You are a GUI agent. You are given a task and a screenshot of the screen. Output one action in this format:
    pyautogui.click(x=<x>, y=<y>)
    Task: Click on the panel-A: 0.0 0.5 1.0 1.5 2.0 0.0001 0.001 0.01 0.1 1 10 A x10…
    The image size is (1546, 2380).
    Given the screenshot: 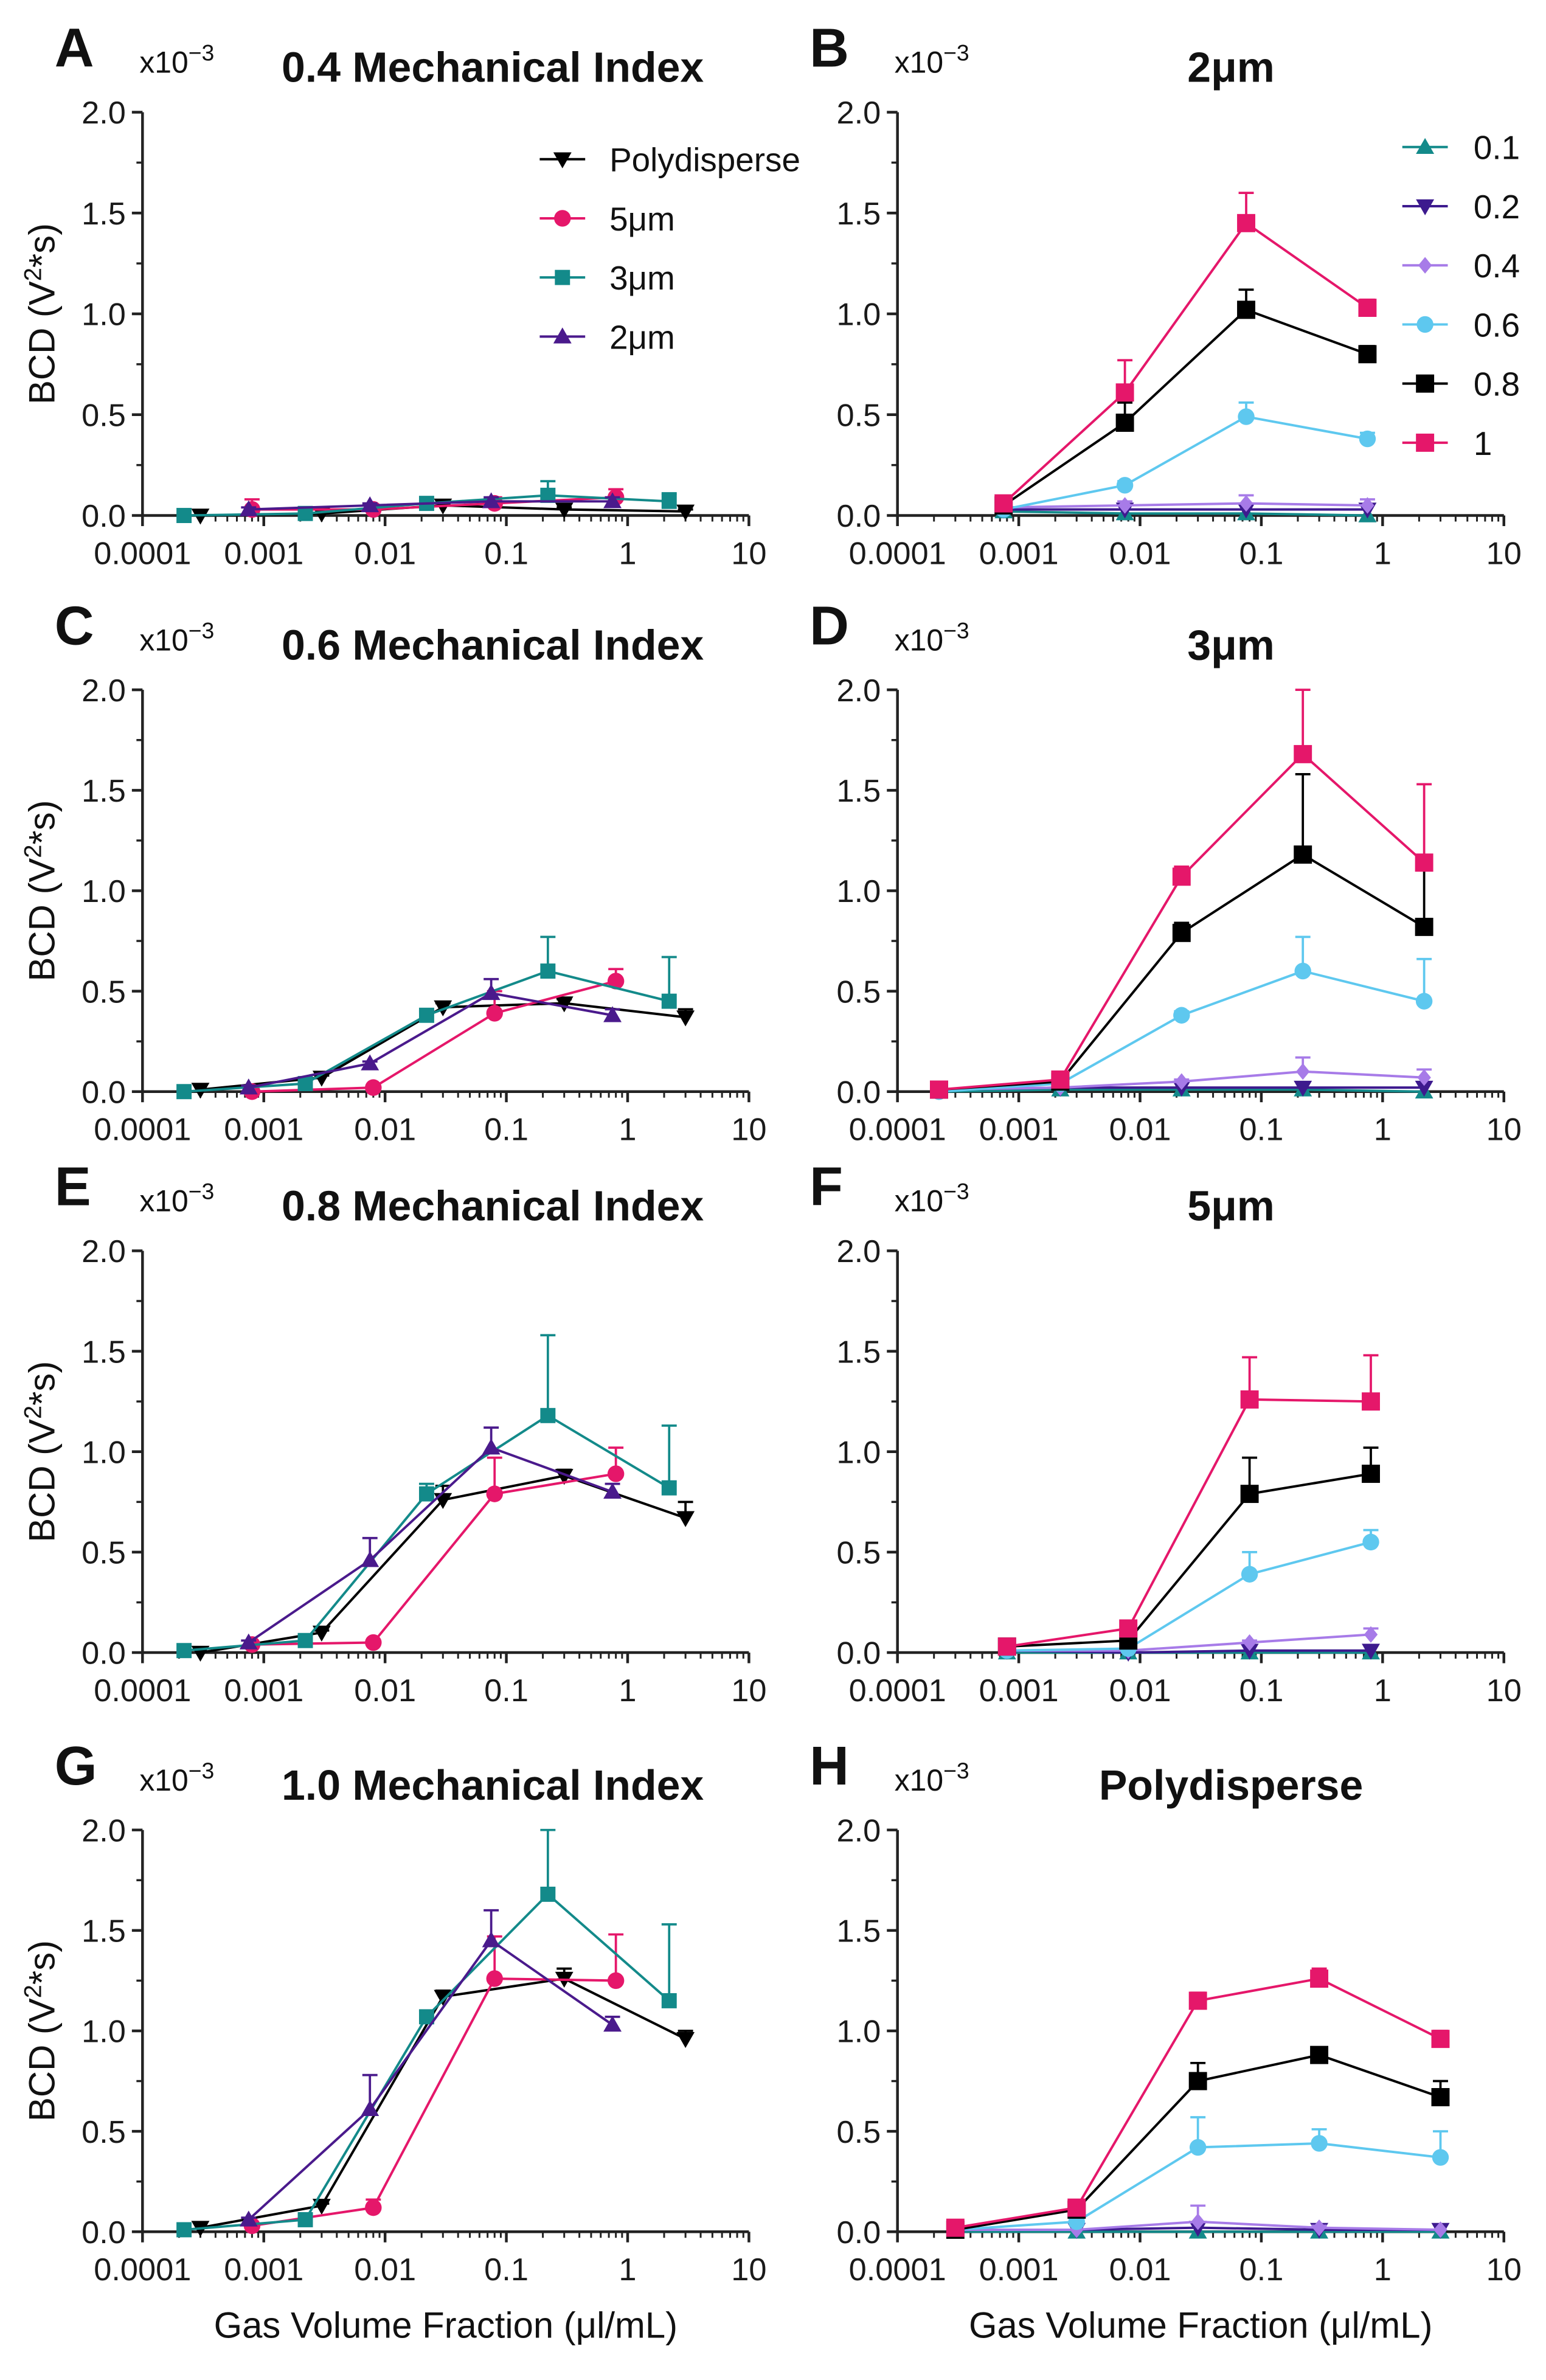 What is the action you would take?
    pyautogui.click(x=392, y=295)
    